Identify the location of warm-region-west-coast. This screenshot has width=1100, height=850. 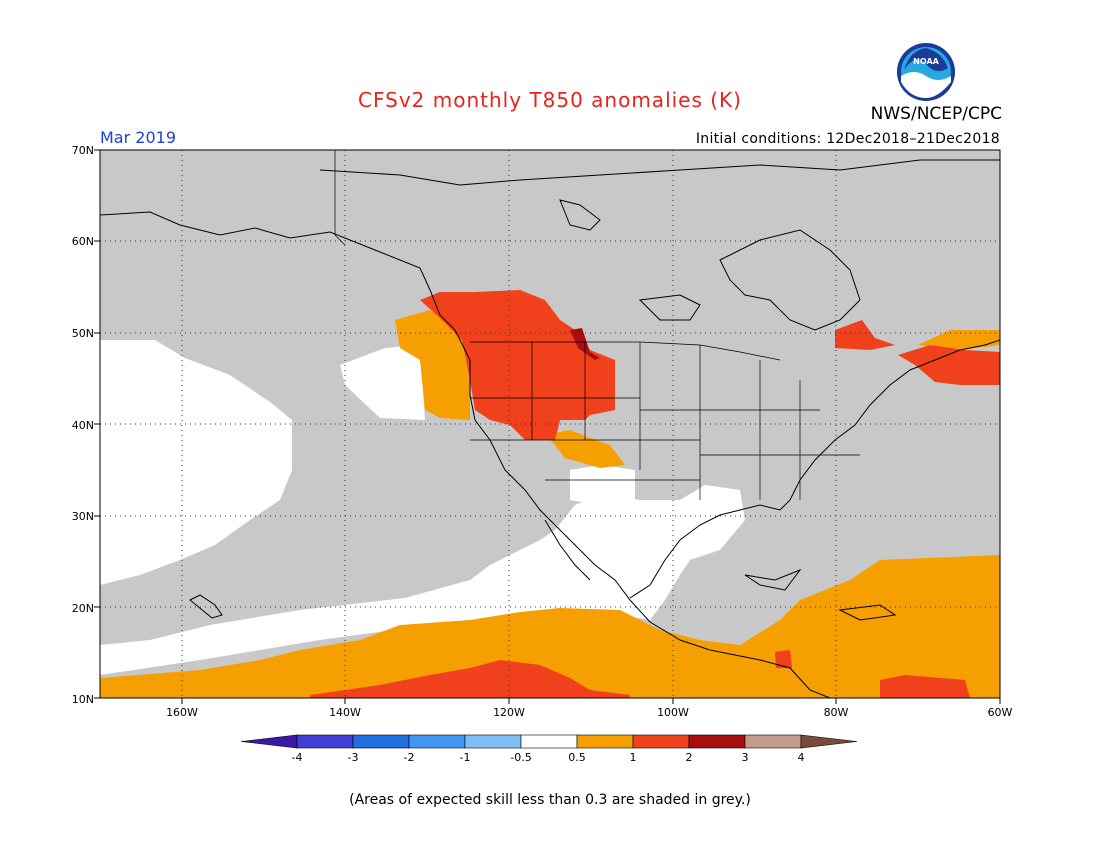
(432, 365).